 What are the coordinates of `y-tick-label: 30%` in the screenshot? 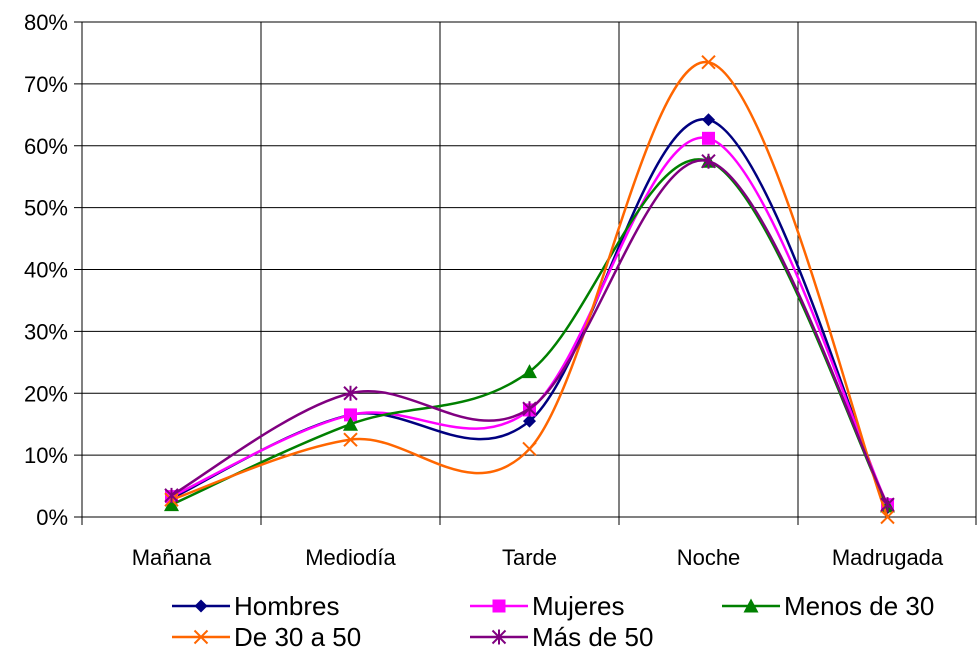 It's located at (46, 331).